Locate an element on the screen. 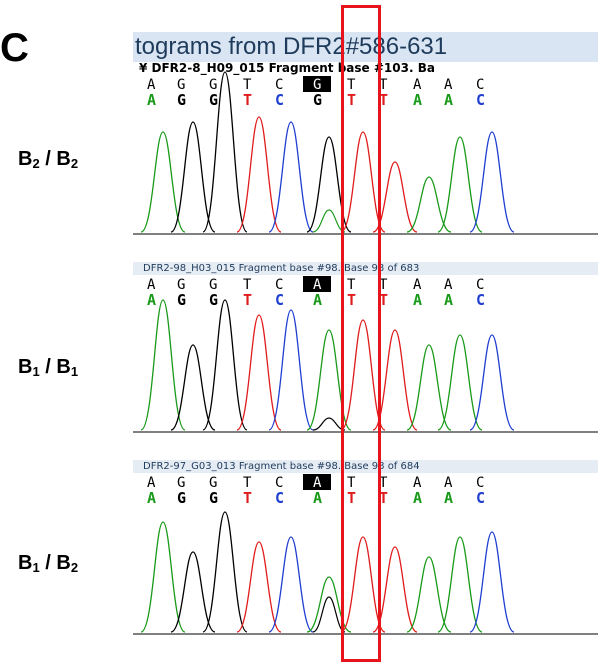  viewer-title: tograms from DFR2#586-631 is located at coordinates (365, 47).